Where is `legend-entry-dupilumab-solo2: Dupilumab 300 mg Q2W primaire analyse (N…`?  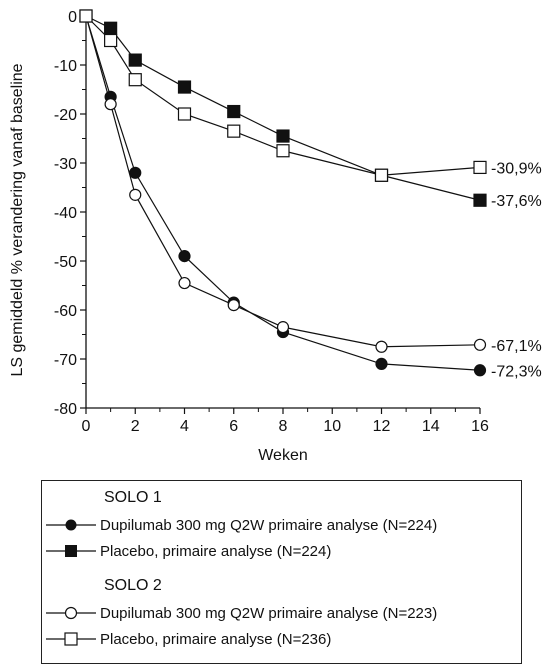
legend-entry-dupilumab-solo2: Dupilumab 300 mg Q2W primaire analyse (N… is located at coordinates (239, 613).